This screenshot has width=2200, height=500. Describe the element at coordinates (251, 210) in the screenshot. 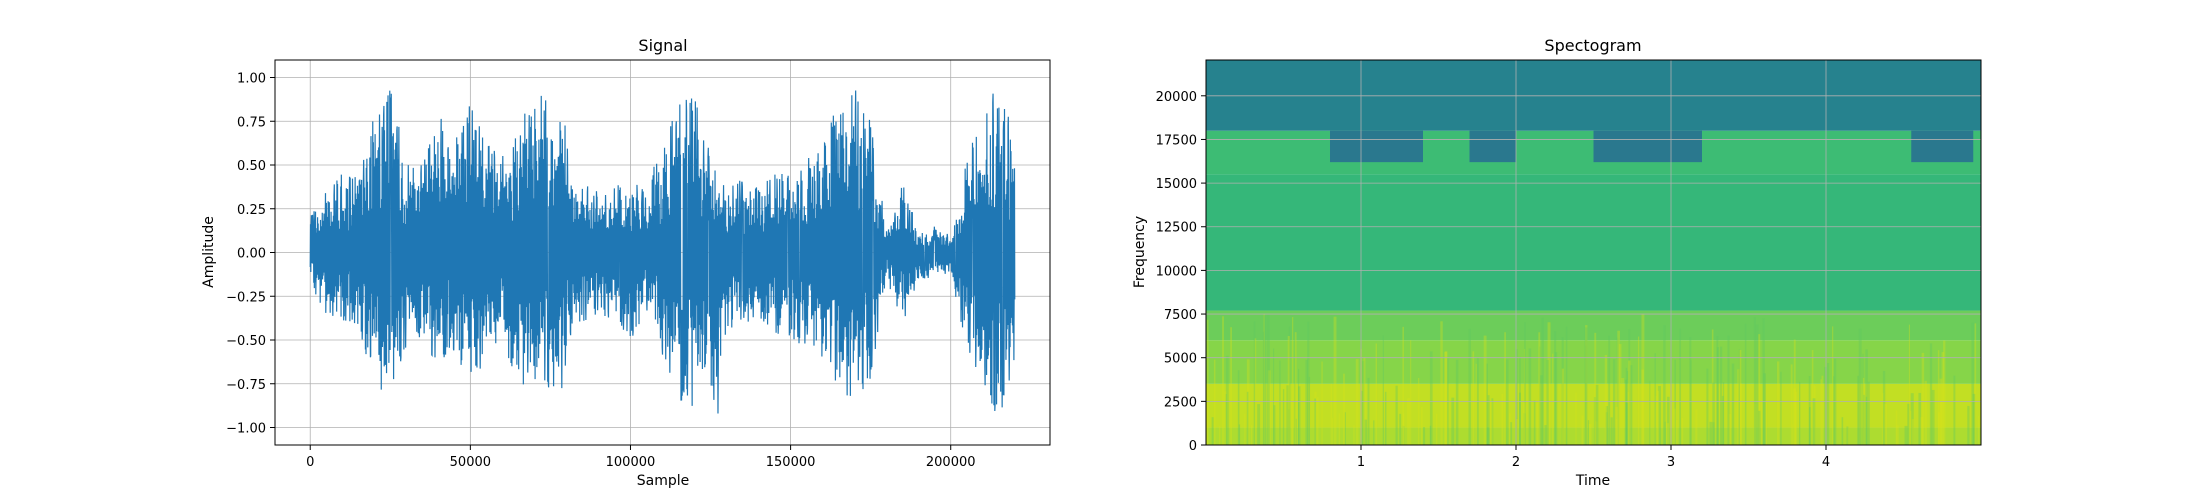

I see `signal-y-tick-label: 0.25` at that location.